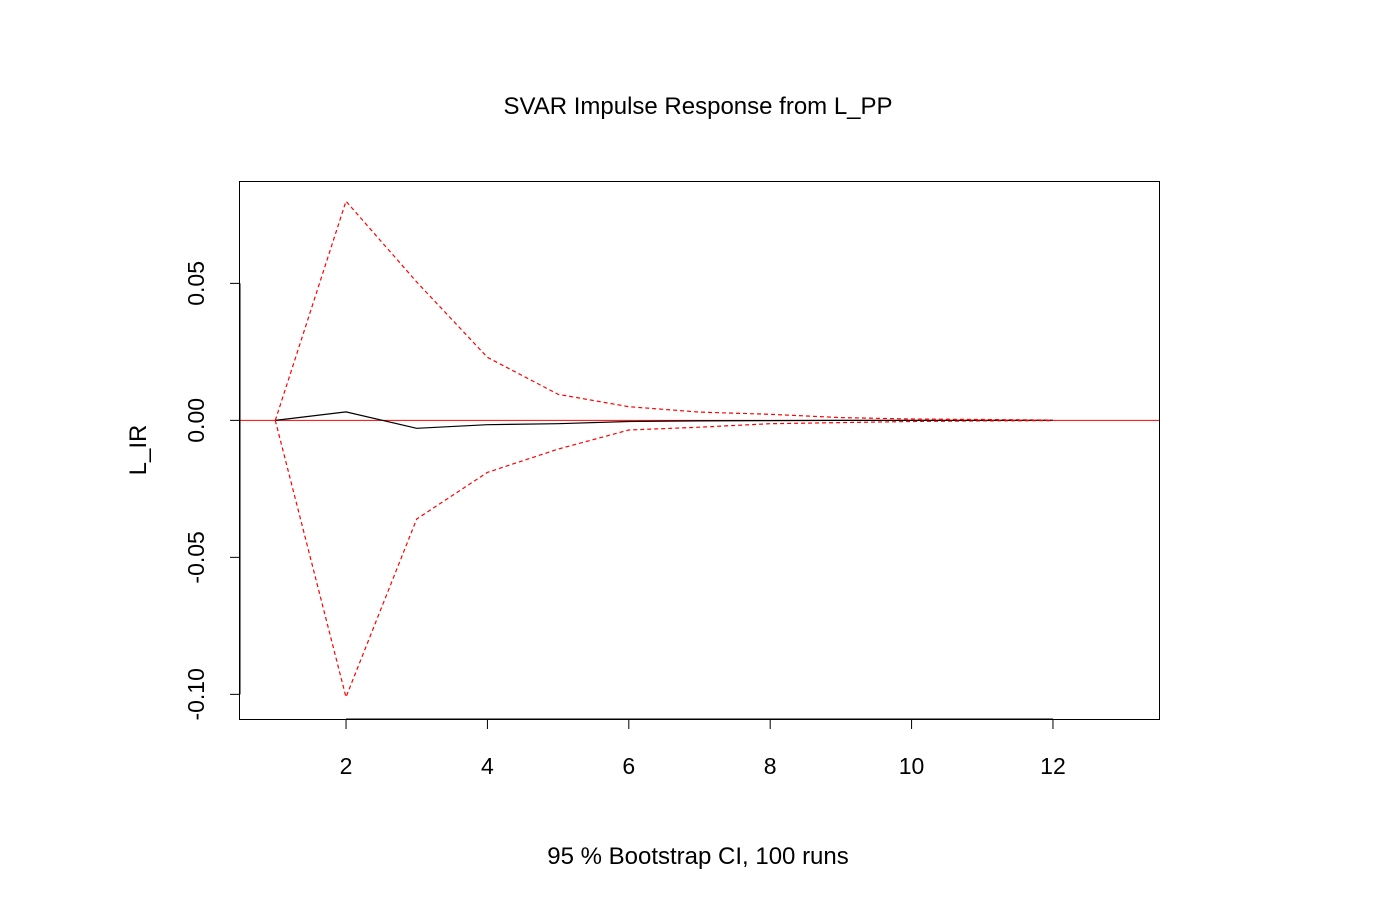 The image size is (1400, 900). I want to click on x-tick-label: 4, so click(487, 766).